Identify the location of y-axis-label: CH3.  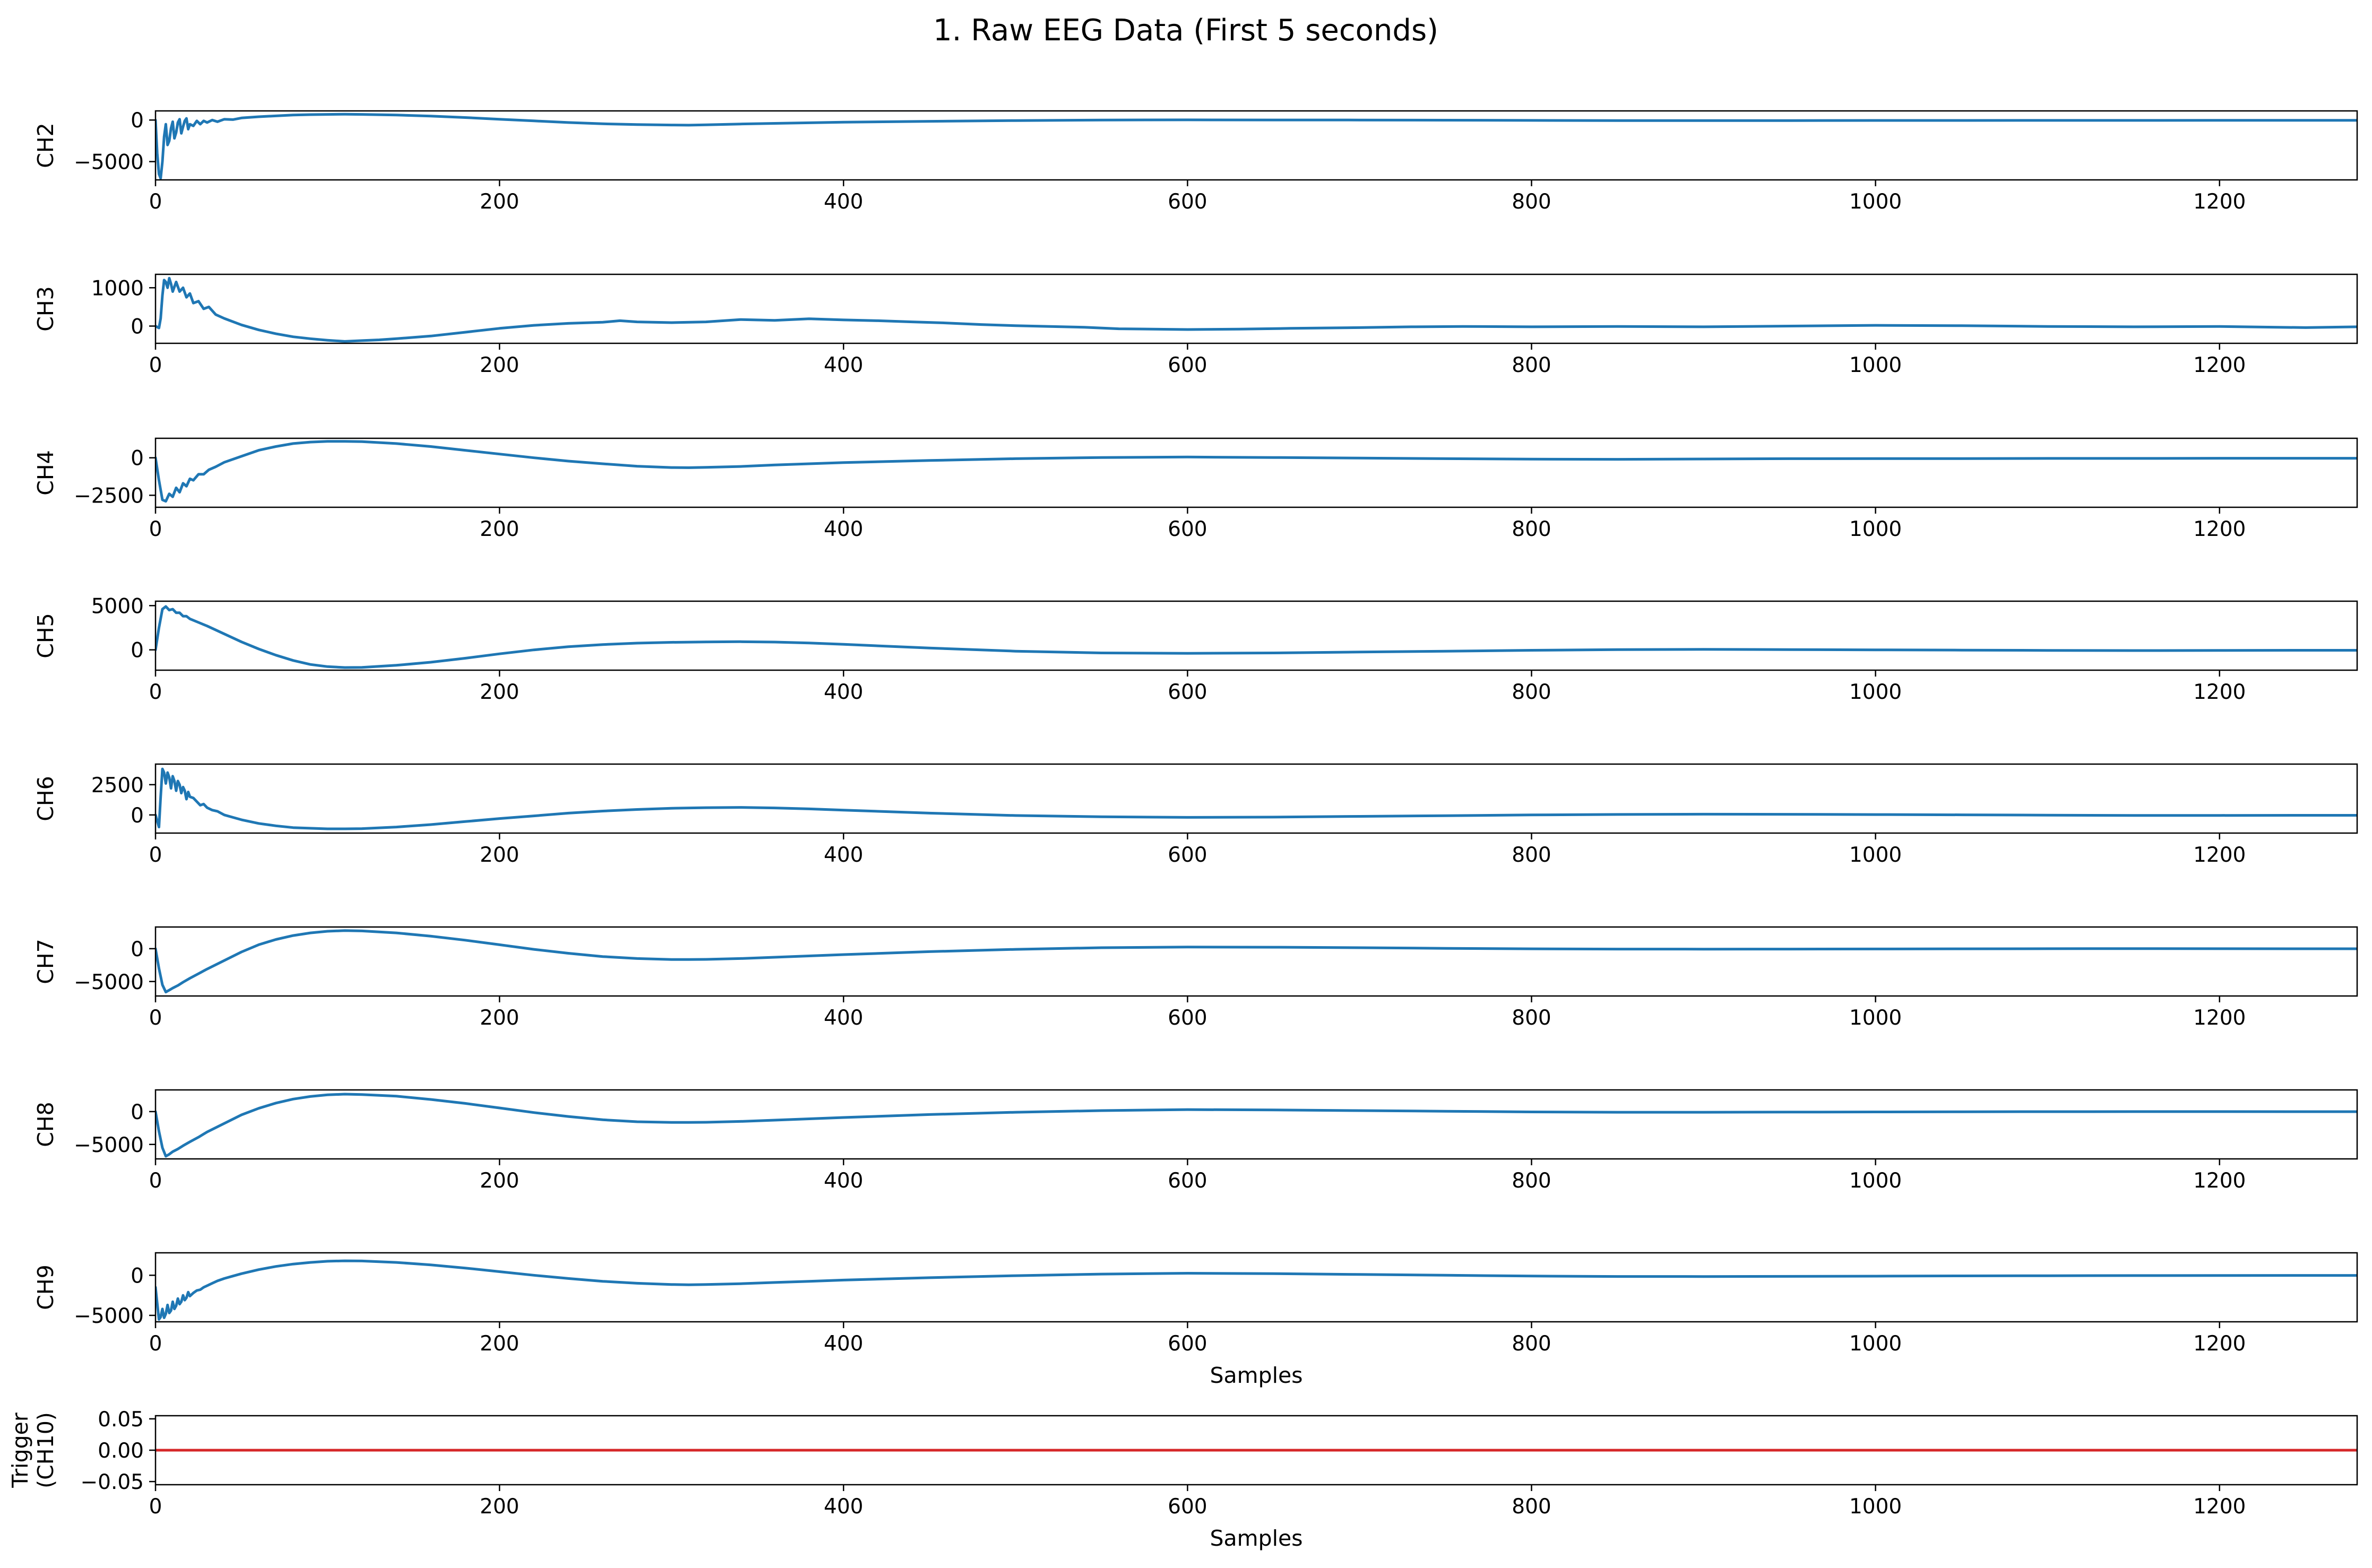
(45, 309).